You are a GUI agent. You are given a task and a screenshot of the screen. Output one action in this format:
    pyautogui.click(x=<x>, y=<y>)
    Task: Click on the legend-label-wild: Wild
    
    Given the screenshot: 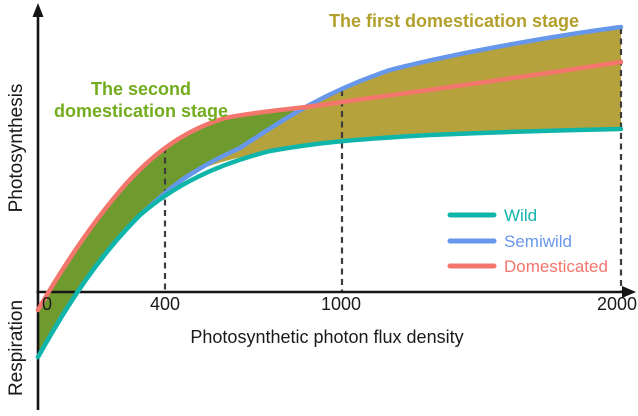 What is the action you would take?
    pyautogui.click(x=520, y=215)
    